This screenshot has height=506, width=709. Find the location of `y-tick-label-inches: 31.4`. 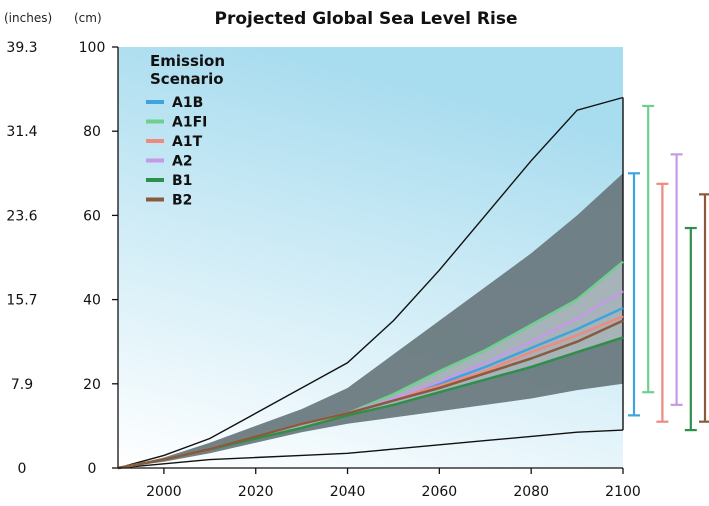

y-tick-label-inches: 31.4 is located at coordinates (21, 132).